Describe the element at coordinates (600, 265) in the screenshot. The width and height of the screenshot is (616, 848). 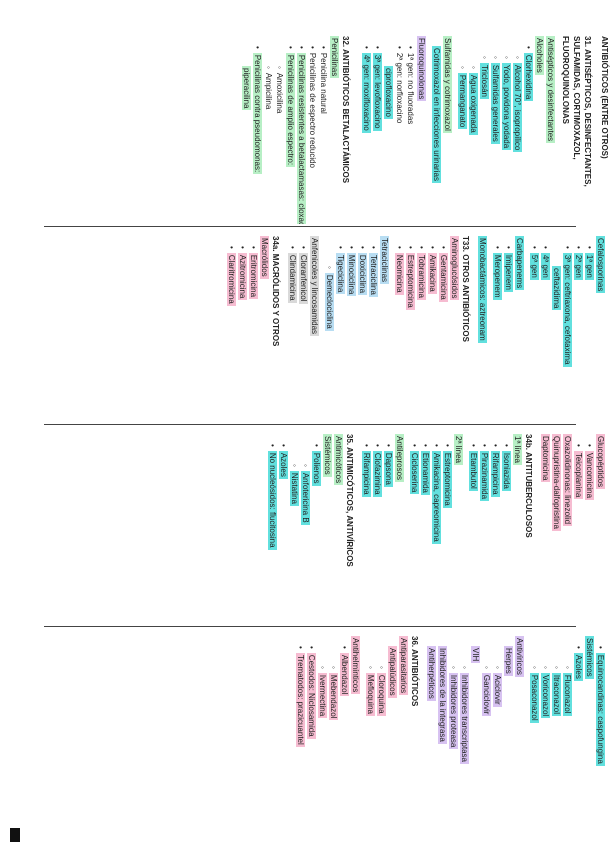
I see `cefalosporinas-label: Cefalosporinas` at that location.